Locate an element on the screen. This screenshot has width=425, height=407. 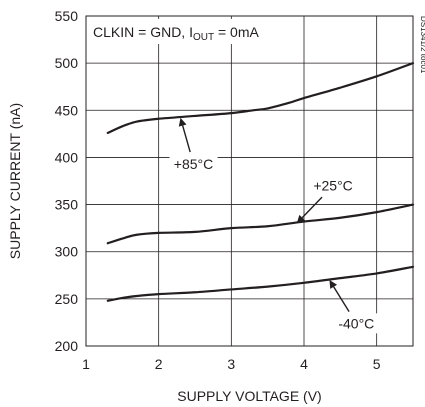
annotation-label: +85°C is located at coordinates (193, 164).